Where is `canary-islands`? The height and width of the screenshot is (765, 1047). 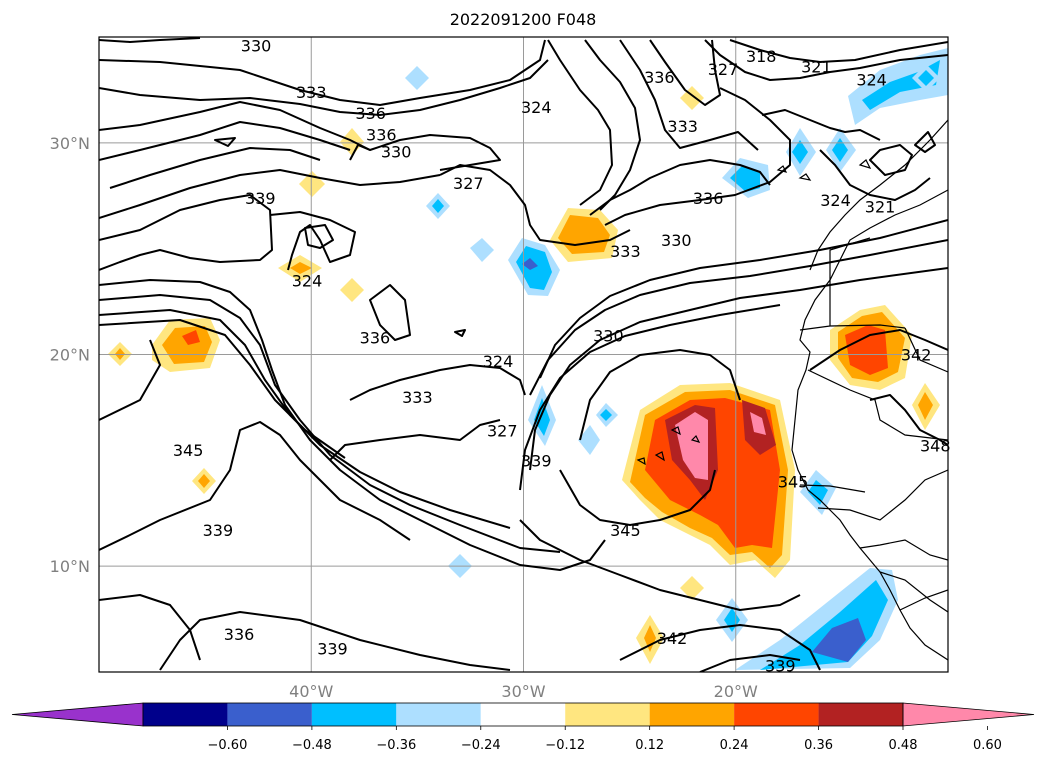
canary-islands is located at coordinates (824, 170).